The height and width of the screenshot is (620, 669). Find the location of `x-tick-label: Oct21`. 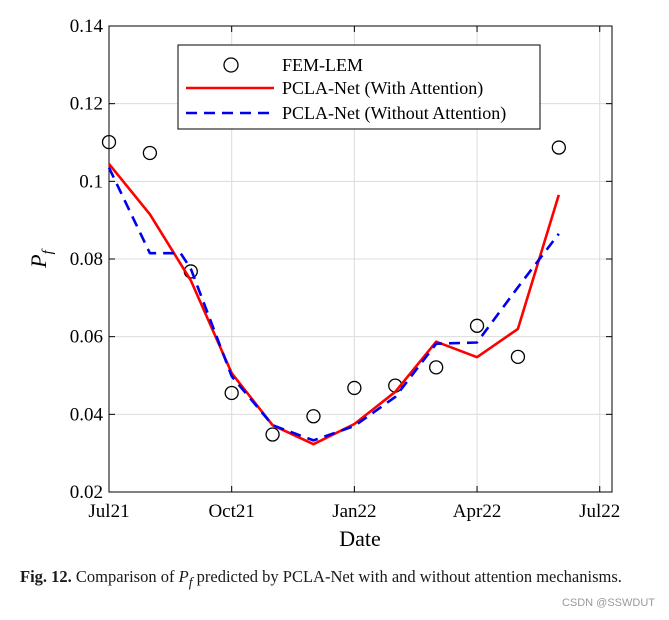

x-tick-label: Oct21 is located at coordinates (231, 511).